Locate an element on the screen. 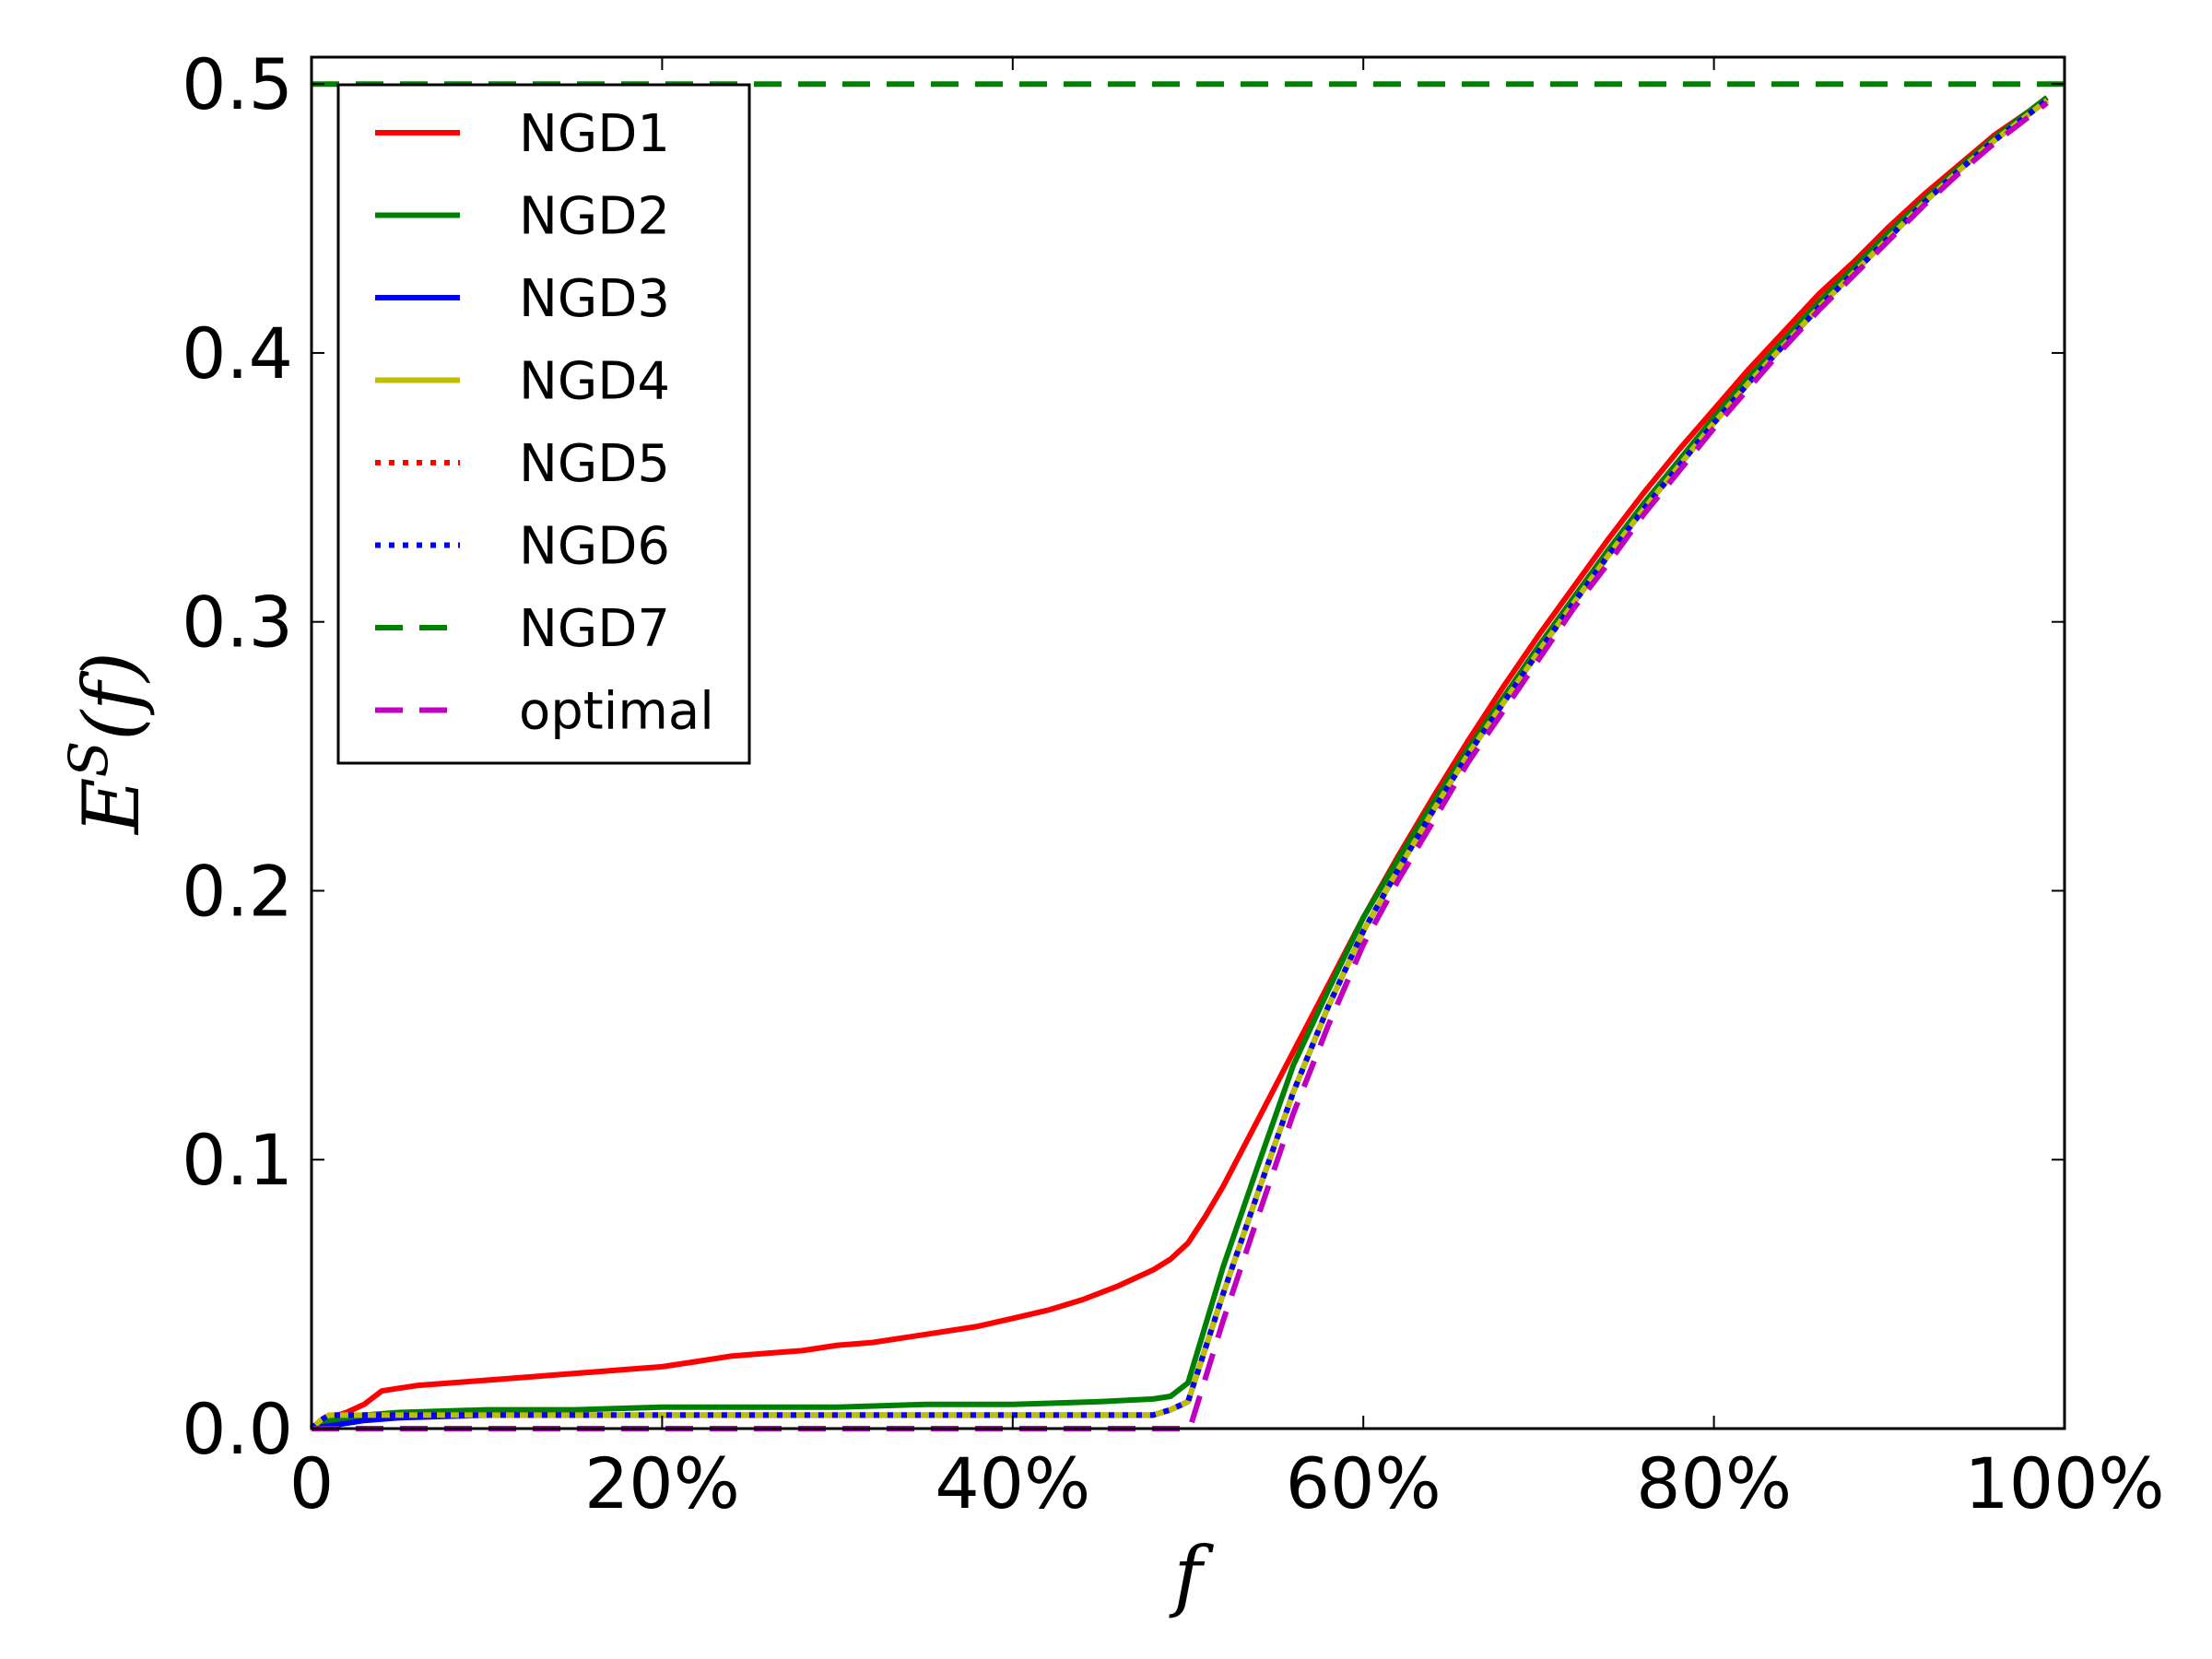 The height and width of the screenshot is (1659, 2212). legend-box is located at coordinates (543, 424).